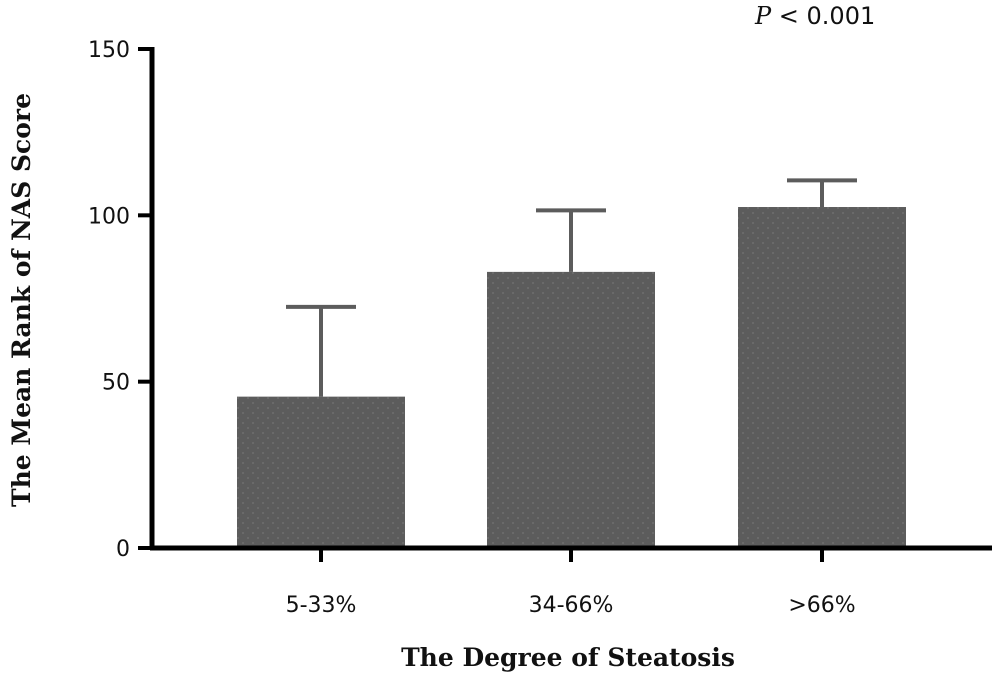 This screenshot has height=675, width=1000. What do you see at coordinates (821, 605) in the screenshot?
I see `x-tick-label: >66%` at bounding box center [821, 605].